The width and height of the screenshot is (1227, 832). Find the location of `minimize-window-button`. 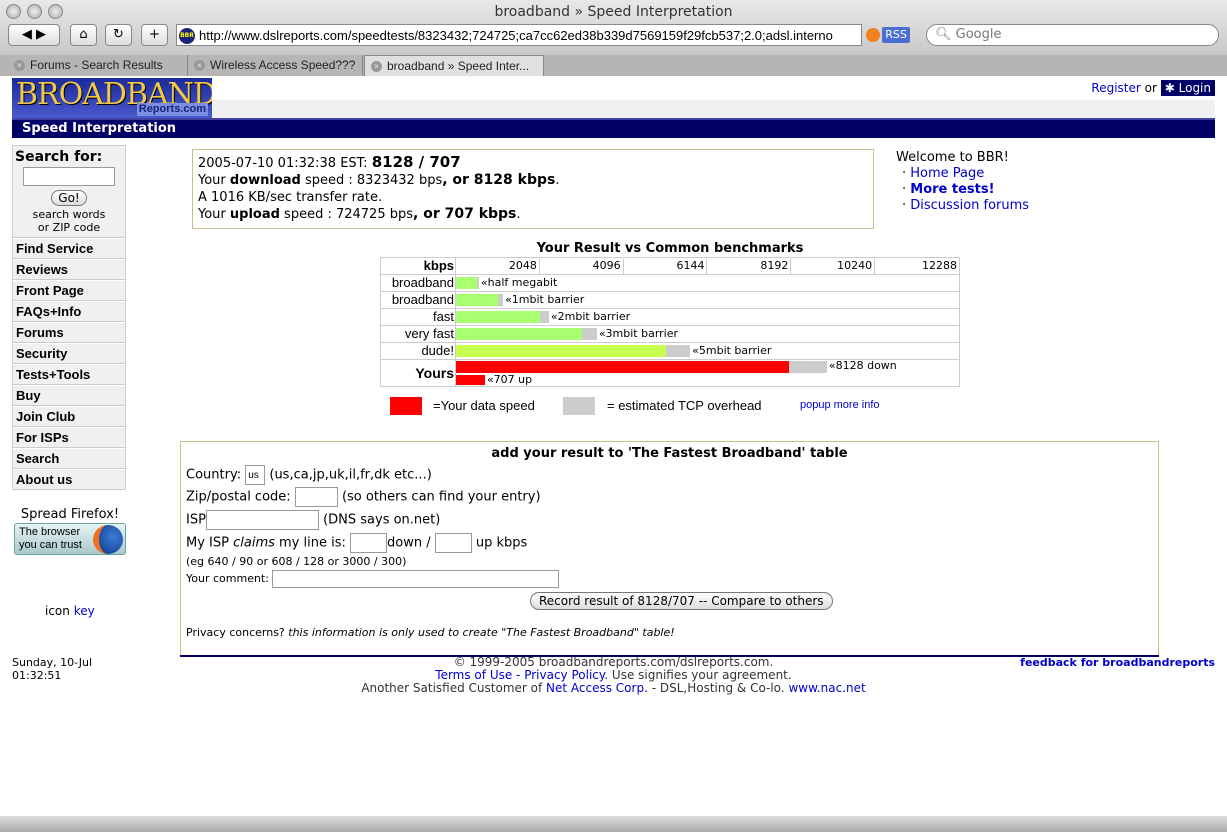

minimize-window-button is located at coordinates (34, 11).